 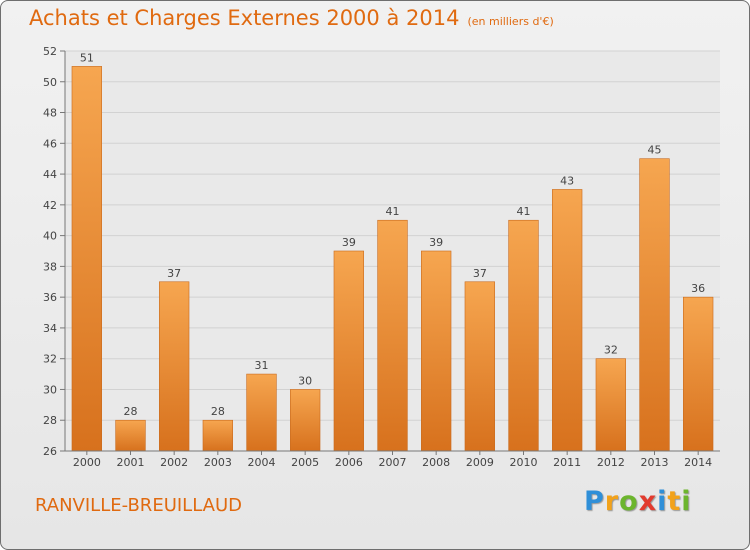 I want to click on y-tick-label: 36, so click(x=50, y=297).